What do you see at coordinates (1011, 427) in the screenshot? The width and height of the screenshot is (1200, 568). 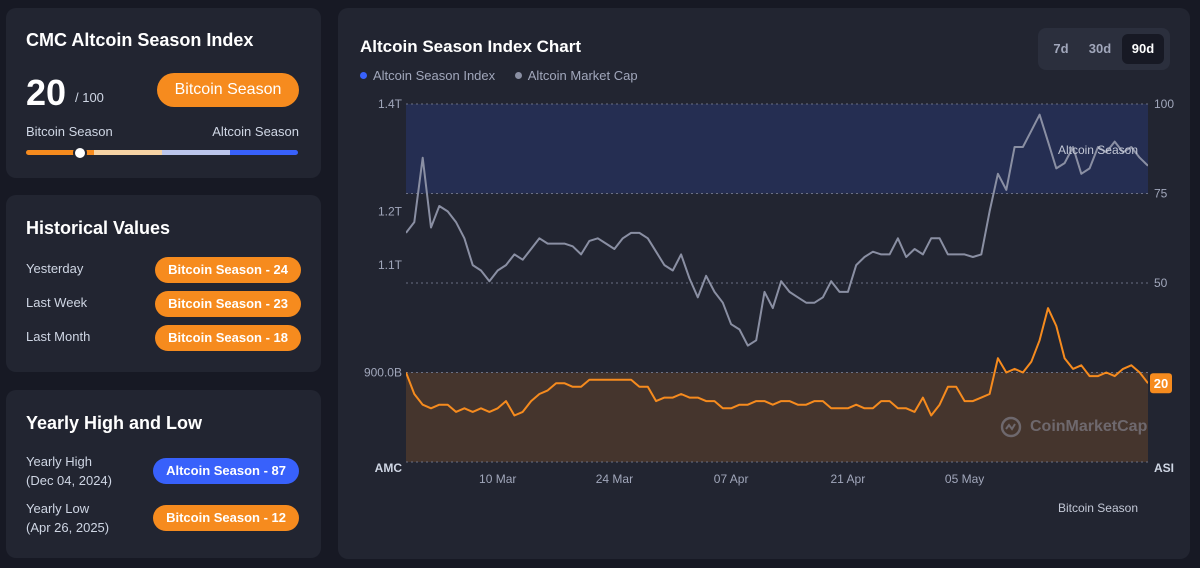 I see `coinmarketcap-logo-icon` at bounding box center [1011, 427].